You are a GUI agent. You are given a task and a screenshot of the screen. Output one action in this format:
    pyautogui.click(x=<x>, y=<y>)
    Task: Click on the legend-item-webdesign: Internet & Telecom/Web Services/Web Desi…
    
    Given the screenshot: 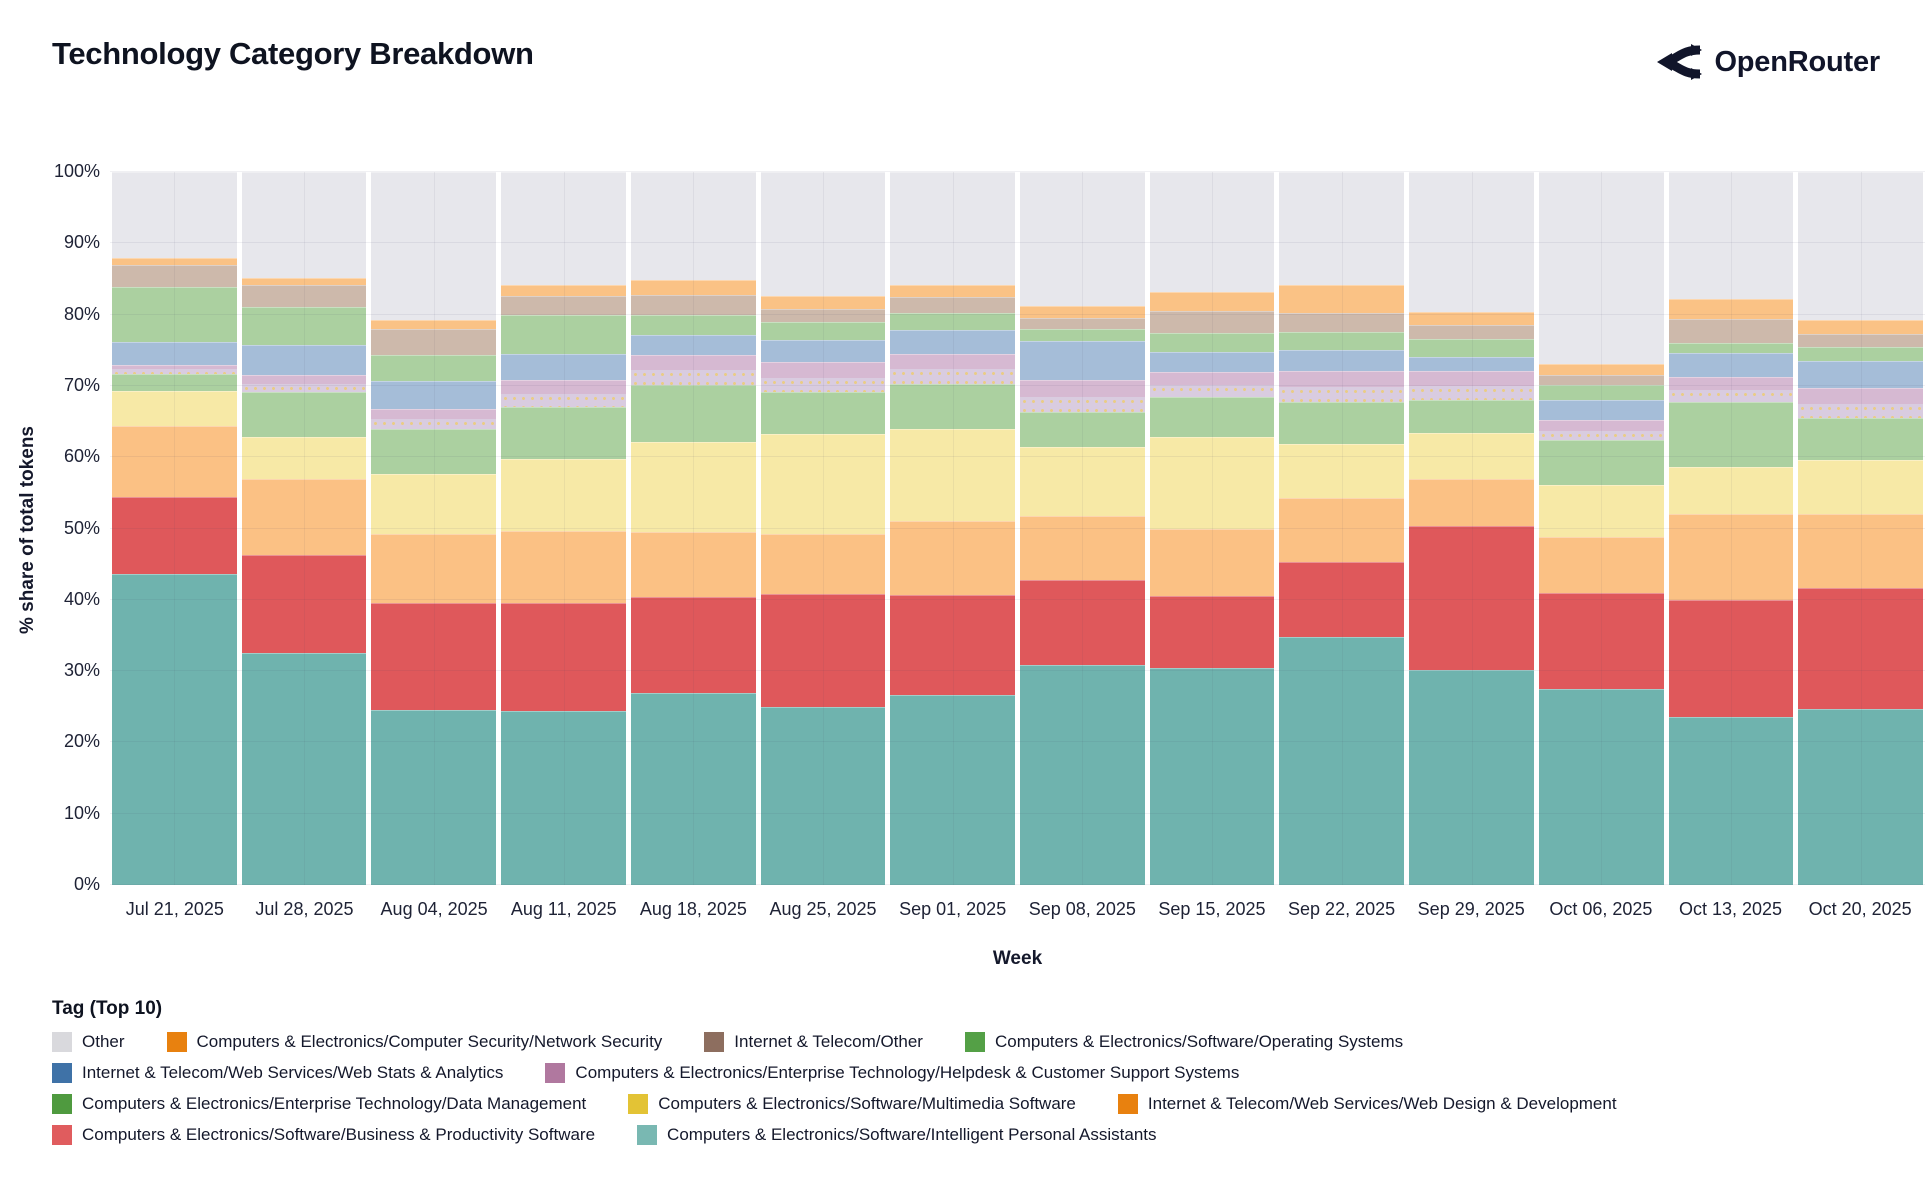 What is the action you would take?
    pyautogui.click(x=1367, y=1104)
    